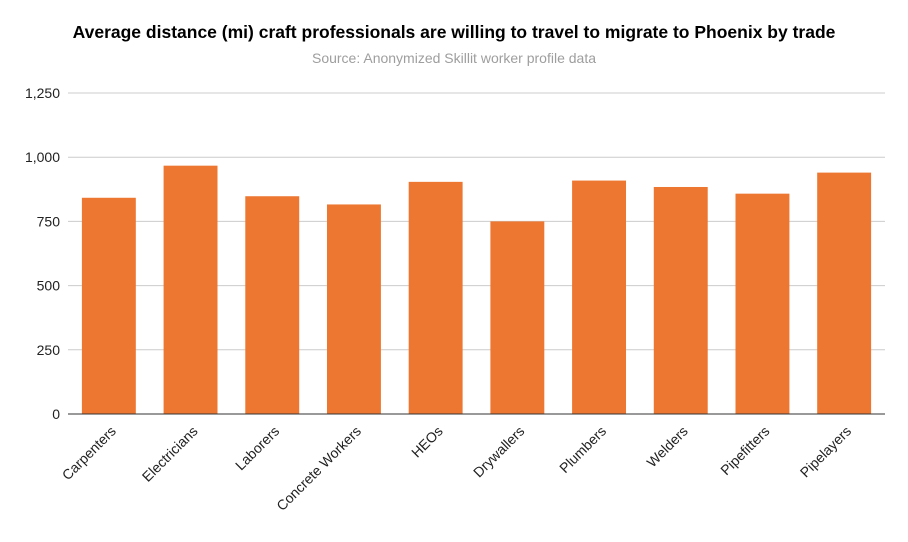 This screenshot has width=908, height=542. I want to click on y-axis-ticks: 0 250 500 750 1,000 1,250, so click(42, 253).